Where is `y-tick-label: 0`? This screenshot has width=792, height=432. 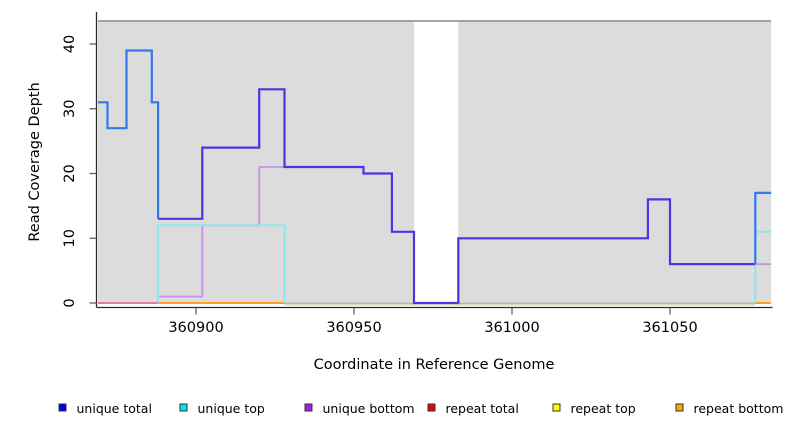
y-tick-label: 0 is located at coordinates (70, 302).